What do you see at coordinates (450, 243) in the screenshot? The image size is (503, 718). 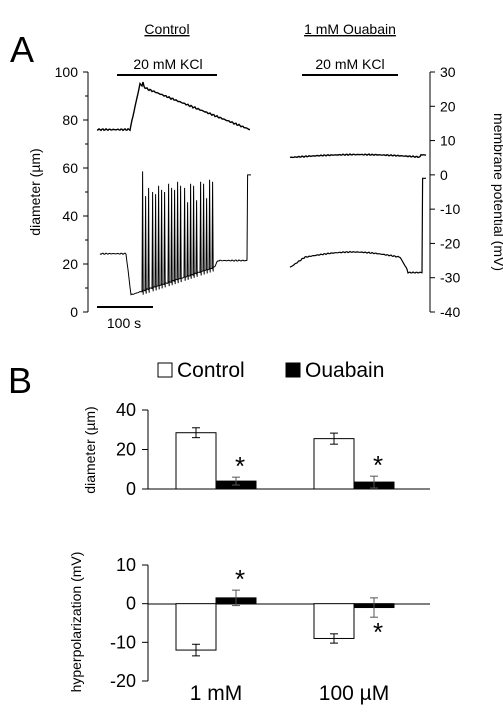 I see `right-tick-label: -20` at bounding box center [450, 243].